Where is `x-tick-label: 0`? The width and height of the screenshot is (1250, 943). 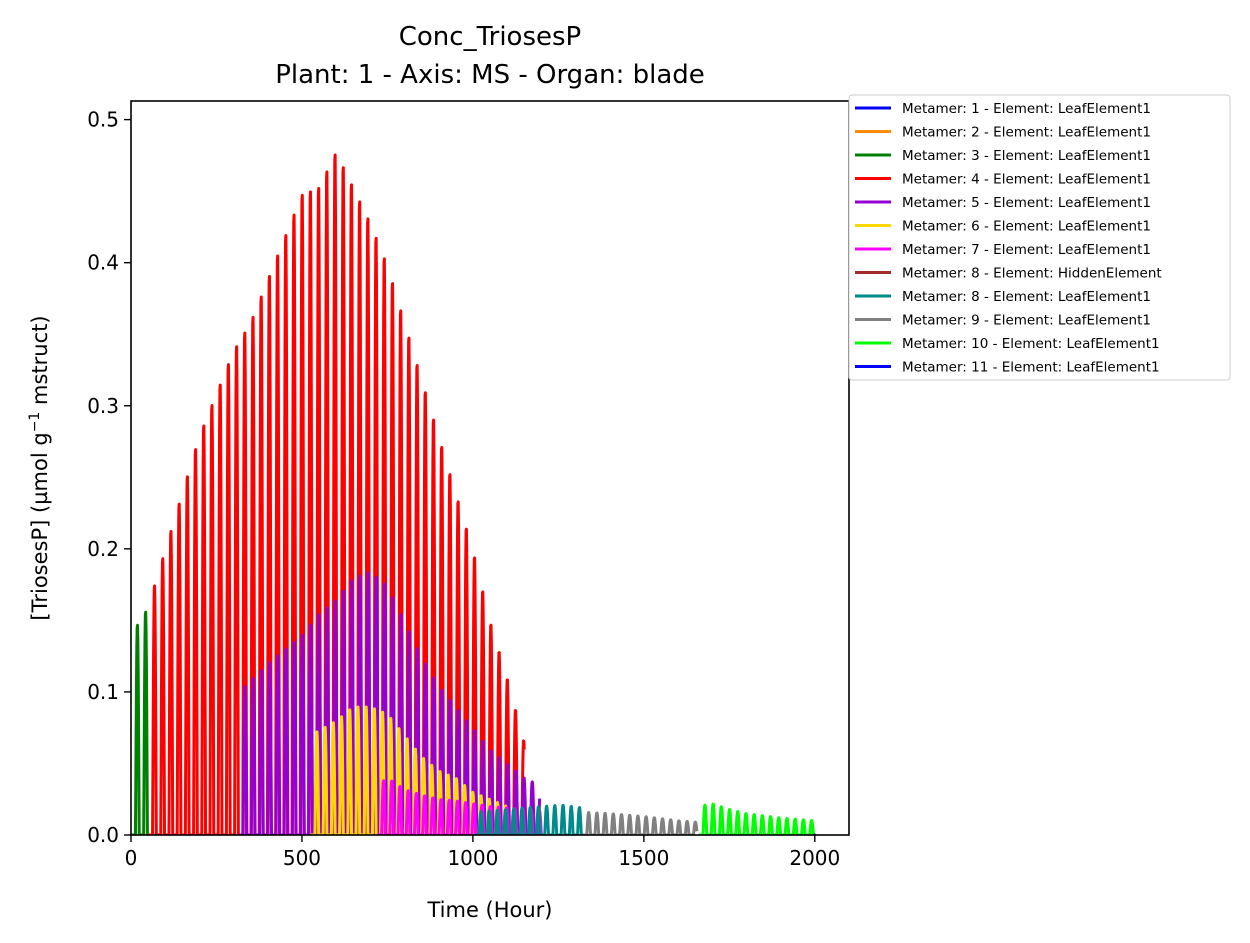 x-tick-label: 0 is located at coordinates (131, 858).